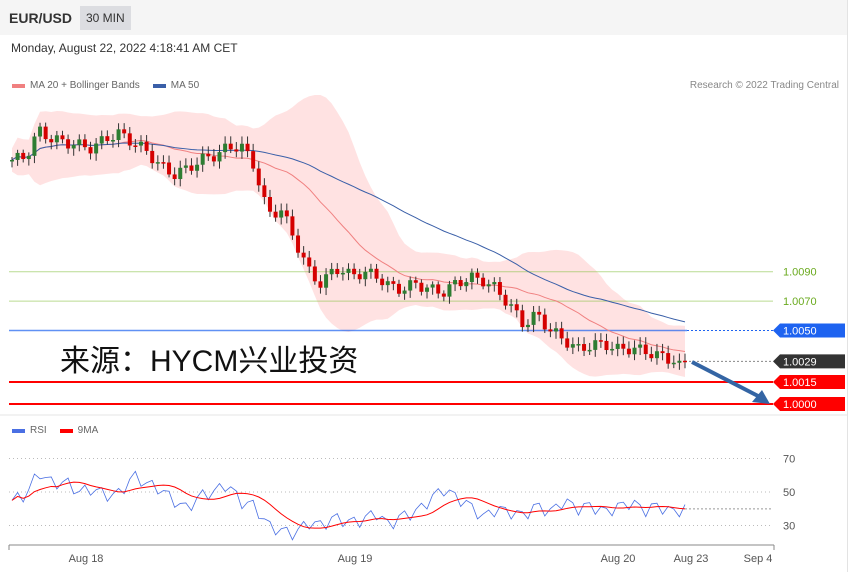 The image size is (861, 572). What do you see at coordinates (800, 273) in the screenshot?
I see `level-label: 1.0090` at bounding box center [800, 273].